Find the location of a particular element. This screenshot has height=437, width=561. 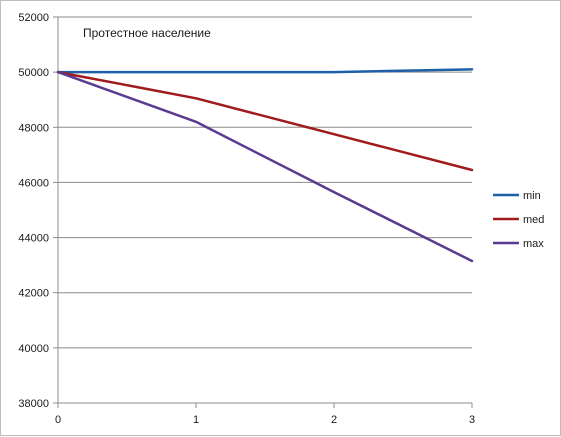

y-tick-label-40000: 40000 is located at coordinates (33, 349).